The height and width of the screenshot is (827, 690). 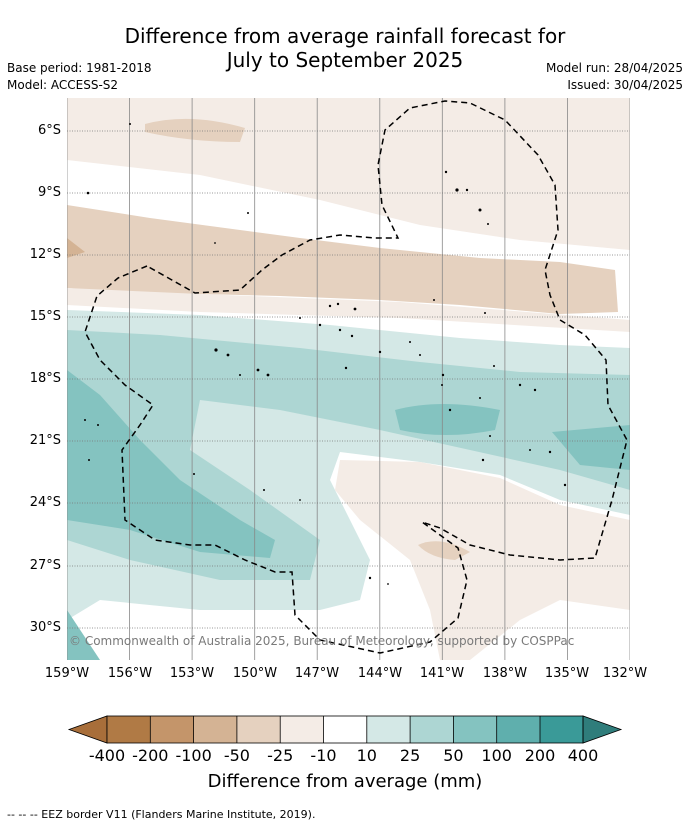 What do you see at coordinates (49, 192) in the screenshot?
I see `lat-label: 9°S` at bounding box center [49, 192].